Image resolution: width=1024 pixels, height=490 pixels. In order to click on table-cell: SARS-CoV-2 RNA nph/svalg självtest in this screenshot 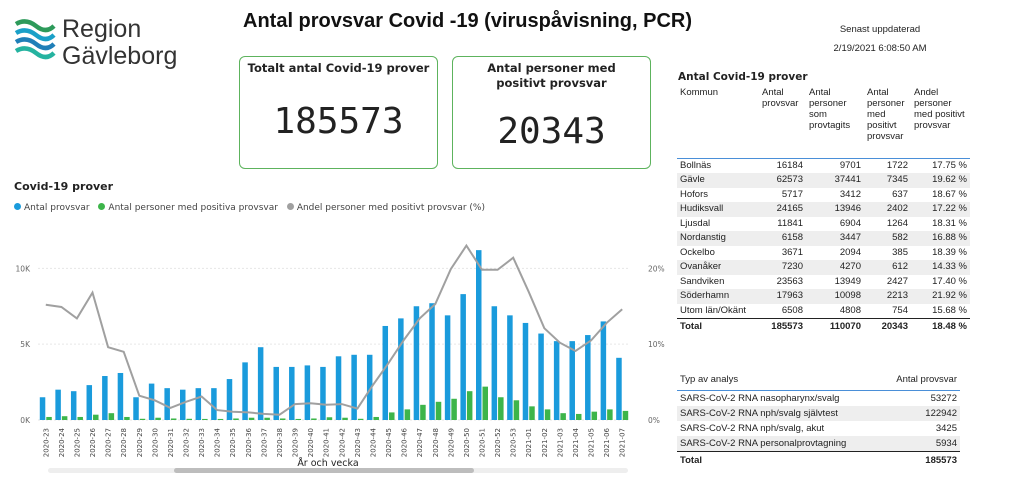, I will do `click(772, 413)`.